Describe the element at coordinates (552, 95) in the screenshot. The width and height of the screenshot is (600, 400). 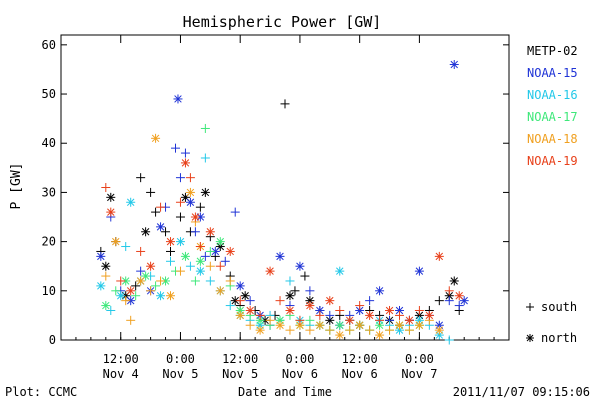
I see `legend-entry: NOAA-16` at that location.